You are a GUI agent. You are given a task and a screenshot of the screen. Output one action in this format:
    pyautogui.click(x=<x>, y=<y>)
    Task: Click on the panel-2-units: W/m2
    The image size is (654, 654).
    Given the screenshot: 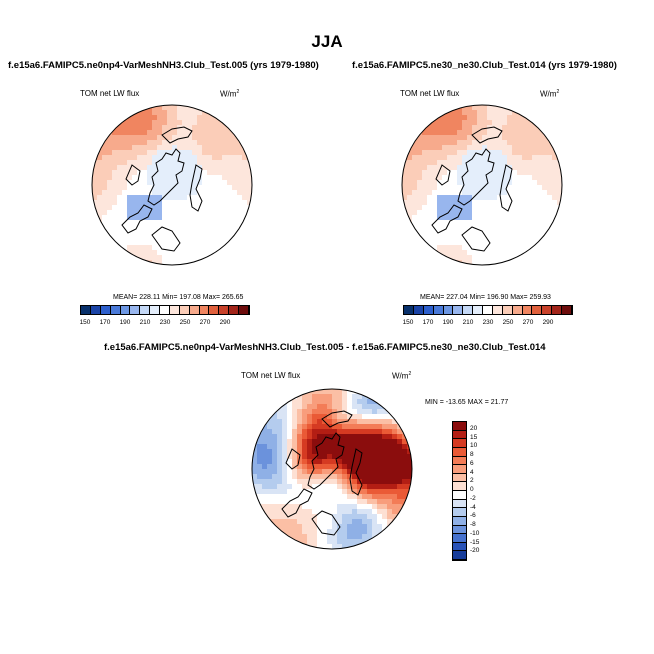 What is the action you would take?
    pyautogui.click(x=550, y=94)
    